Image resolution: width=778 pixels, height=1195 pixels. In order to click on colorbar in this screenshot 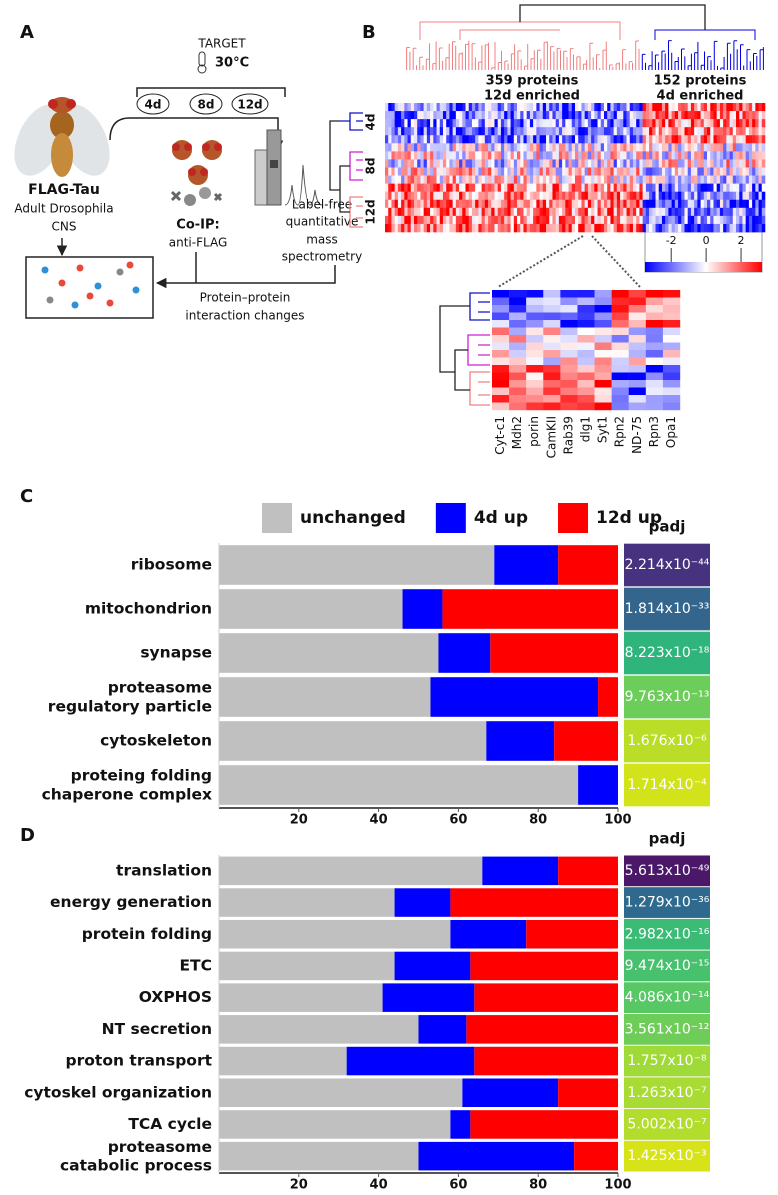, I will do `click(703, 267)`.